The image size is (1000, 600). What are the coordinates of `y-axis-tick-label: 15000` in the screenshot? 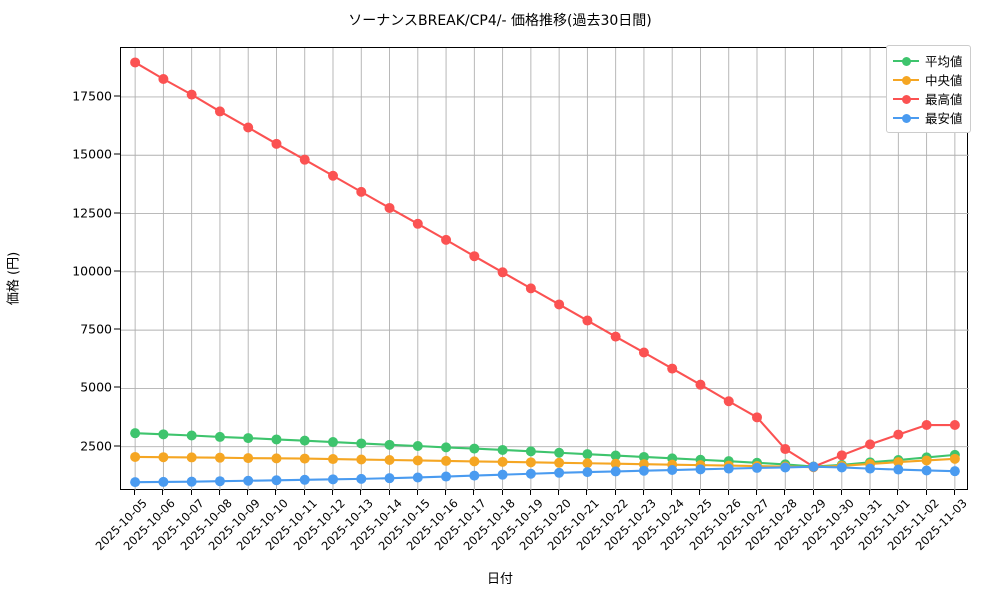 It's located at (92, 154).